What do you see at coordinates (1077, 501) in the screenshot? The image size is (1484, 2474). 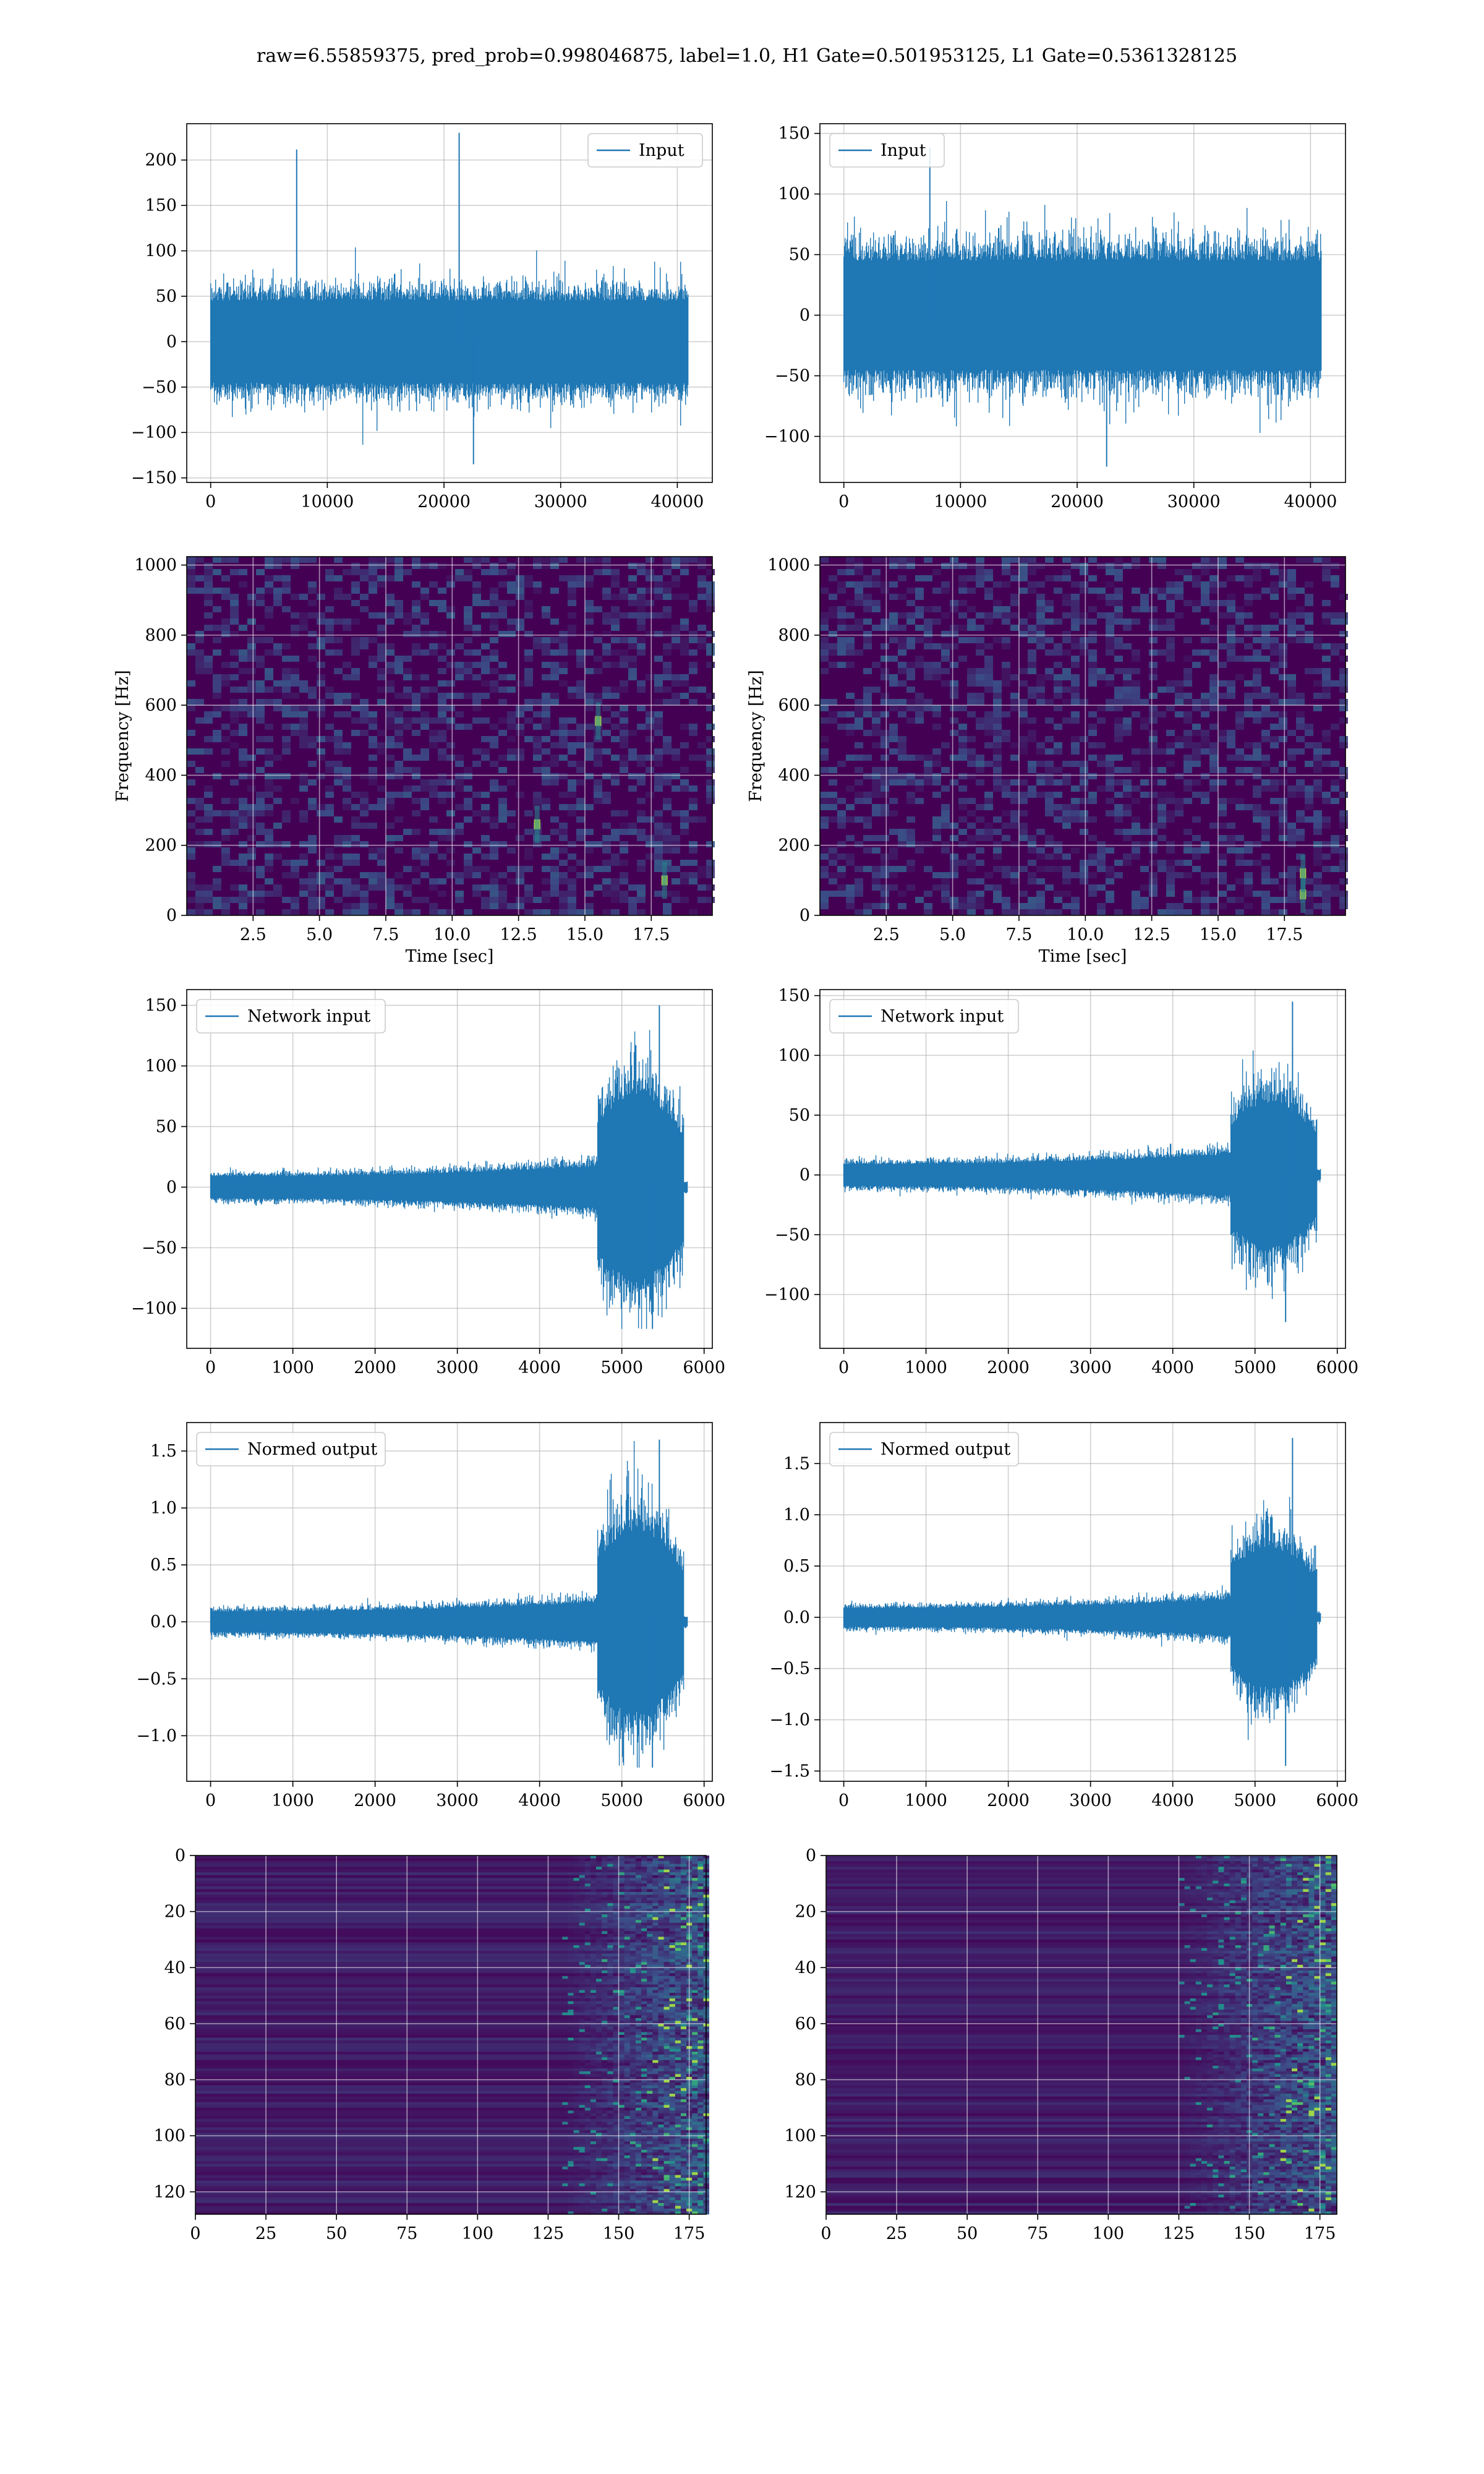 I see `x-tick-label: 20000` at bounding box center [1077, 501].